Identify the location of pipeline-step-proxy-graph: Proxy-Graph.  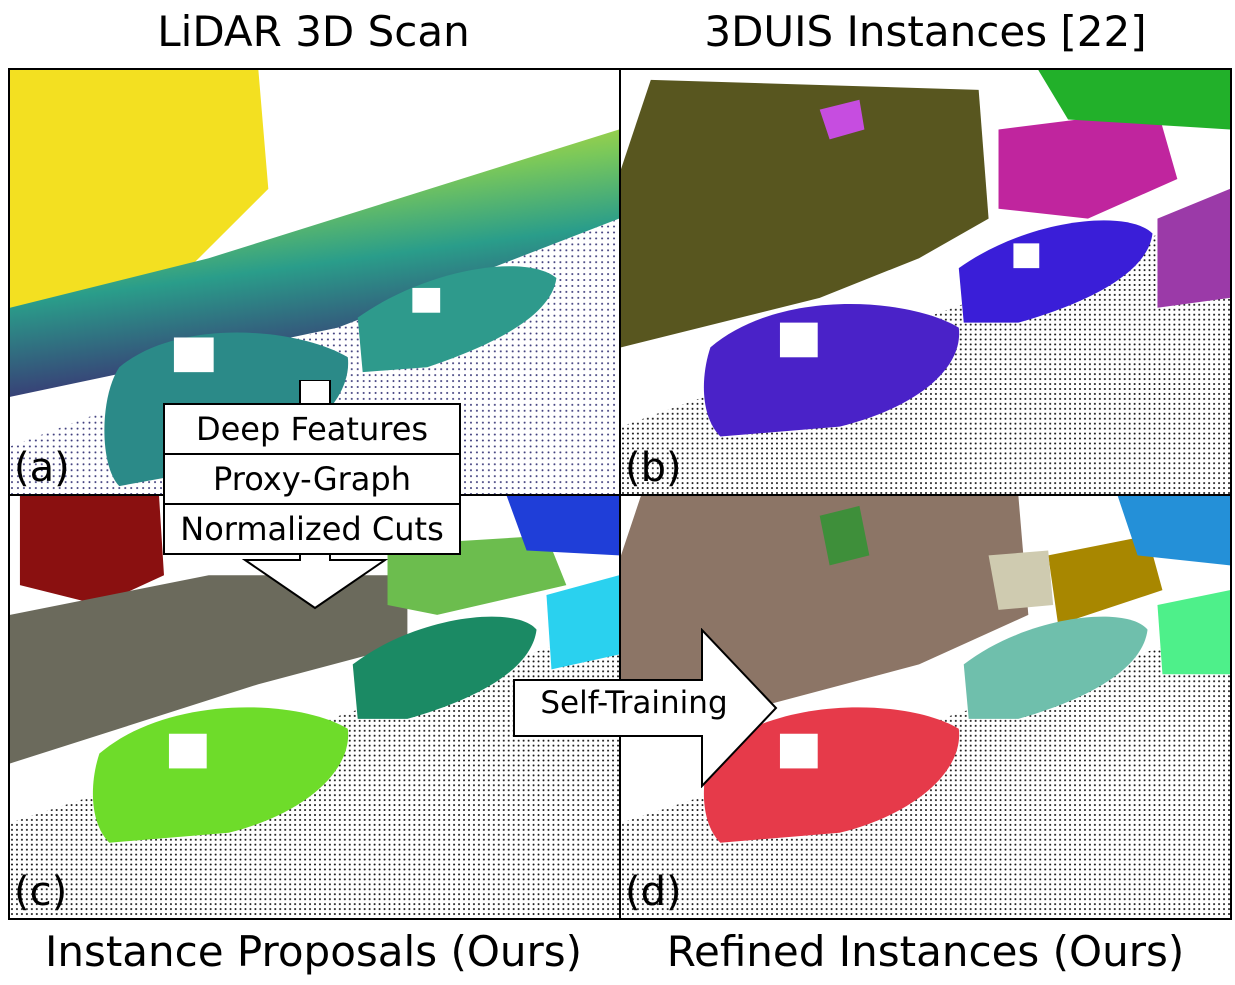
(312, 478).